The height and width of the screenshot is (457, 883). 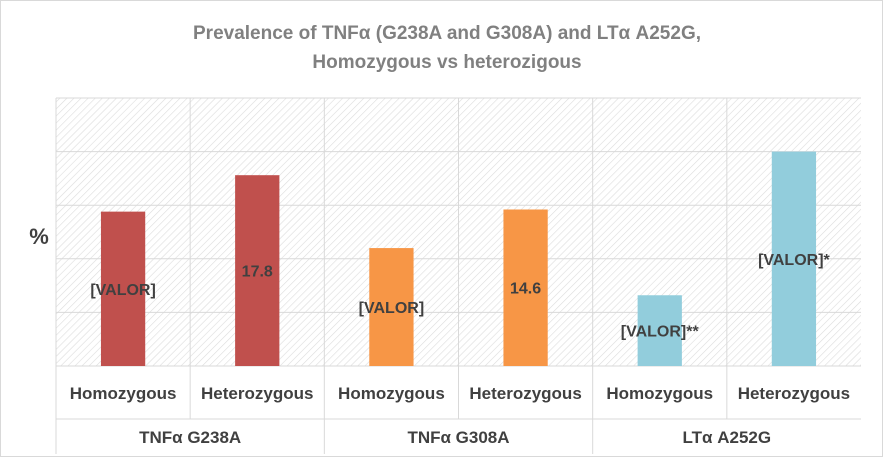 I want to click on data-label-1-1: 14.6, so click(x=525, y=289).